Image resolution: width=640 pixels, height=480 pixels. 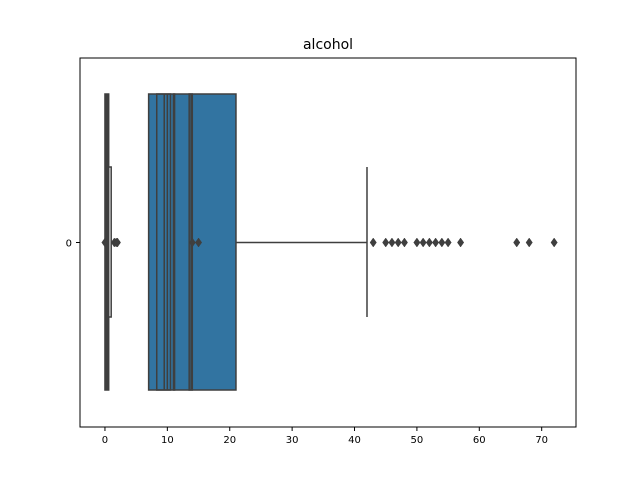 I want to click on x-tick-label-1: 10, so click(x=167, y=440).